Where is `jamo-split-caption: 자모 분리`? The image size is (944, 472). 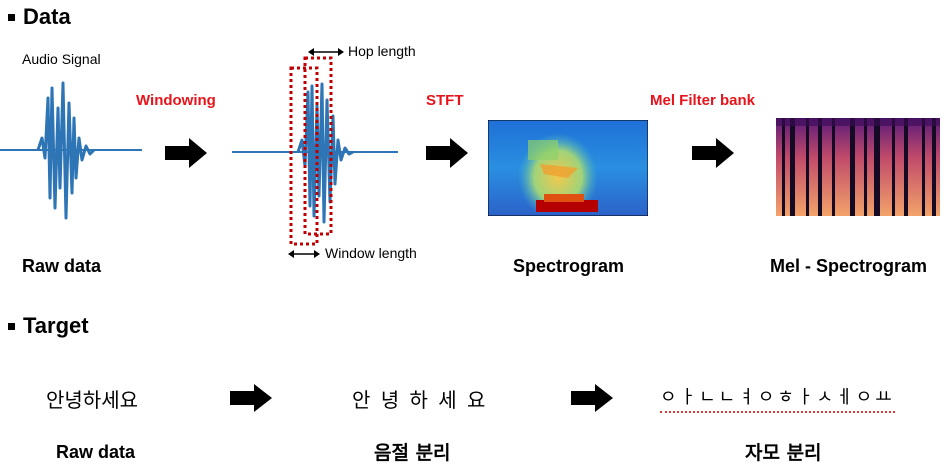 jamo-split-caption: 자모 분리 is located at coordinates (783, 453).